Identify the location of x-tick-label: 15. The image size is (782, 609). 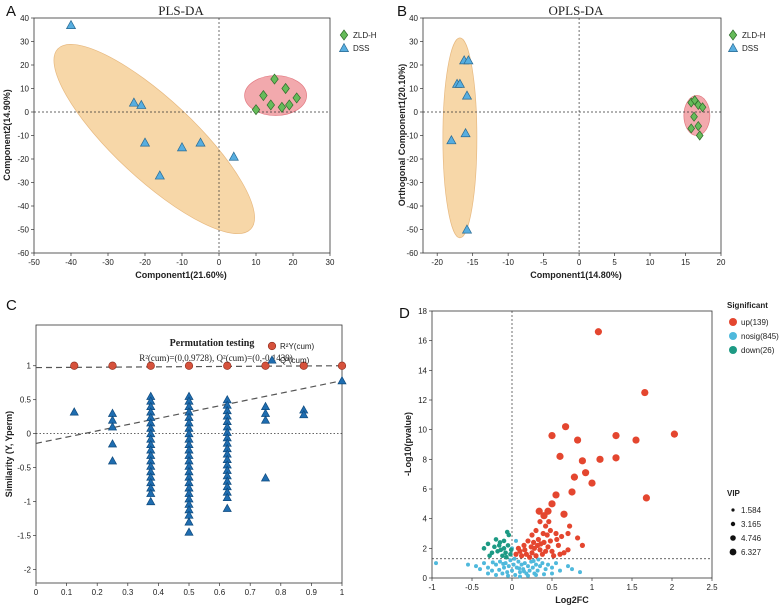
(685, 262).